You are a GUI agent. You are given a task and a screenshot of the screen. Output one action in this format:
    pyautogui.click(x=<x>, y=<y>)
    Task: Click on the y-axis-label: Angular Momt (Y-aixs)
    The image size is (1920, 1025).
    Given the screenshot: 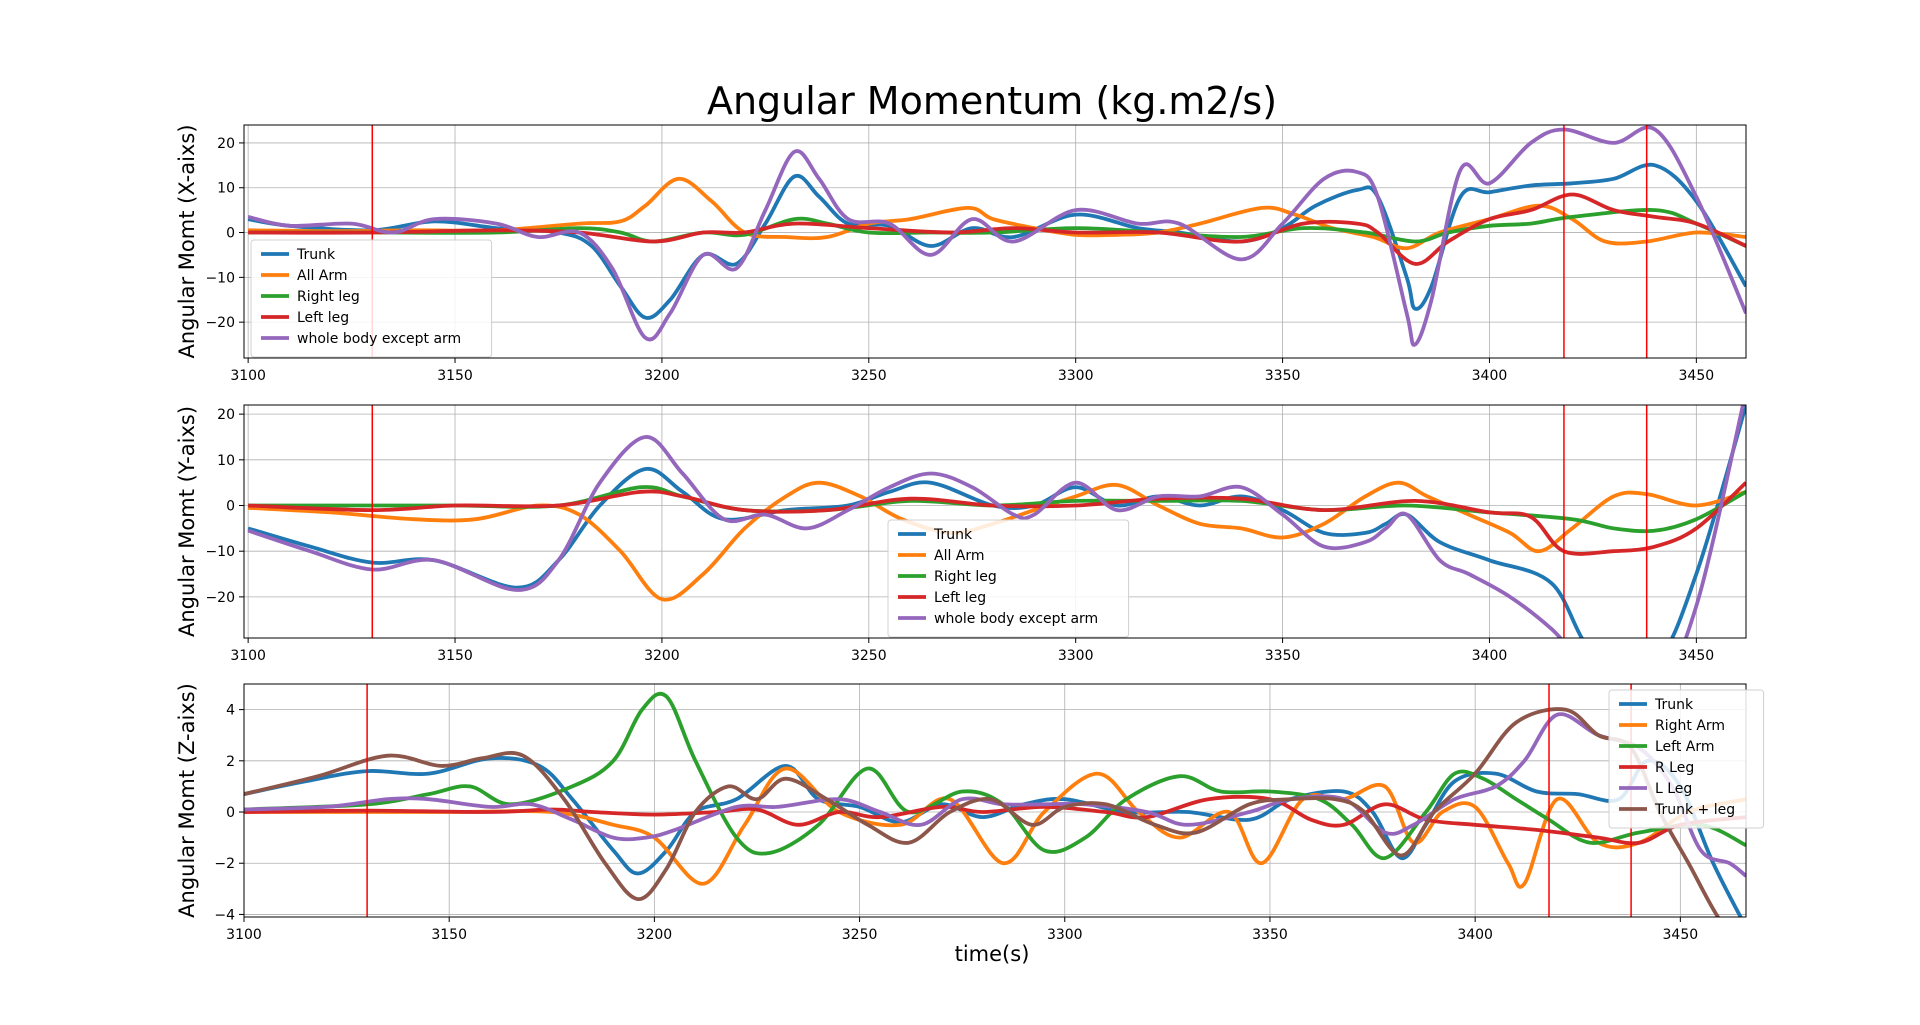 What is the action you would take?
    pyautogui.click(x=187, y=521)
    